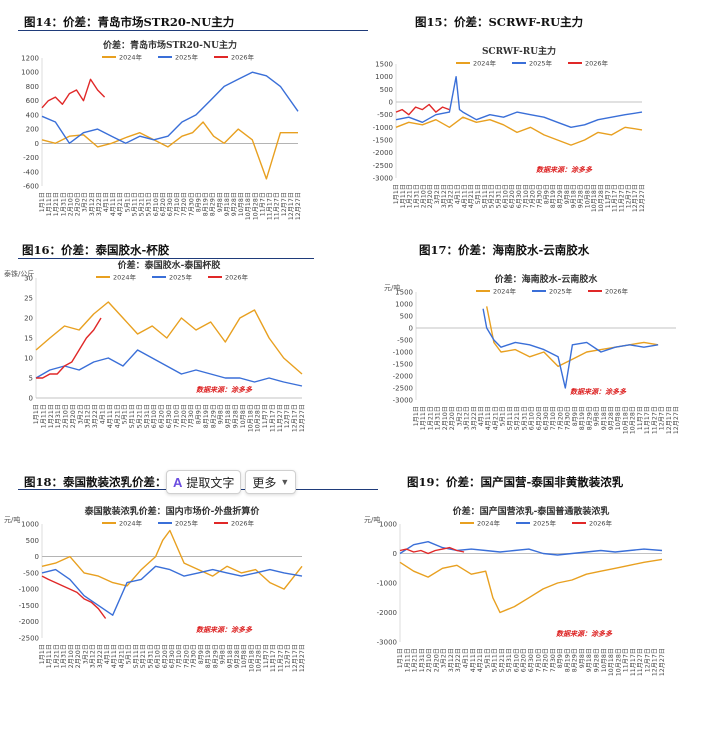 This screenshot has width=719, height=736. Describe the element at coordinates (30, 73) in the screenshot. I see `y-tick-label: 1000` at that location.